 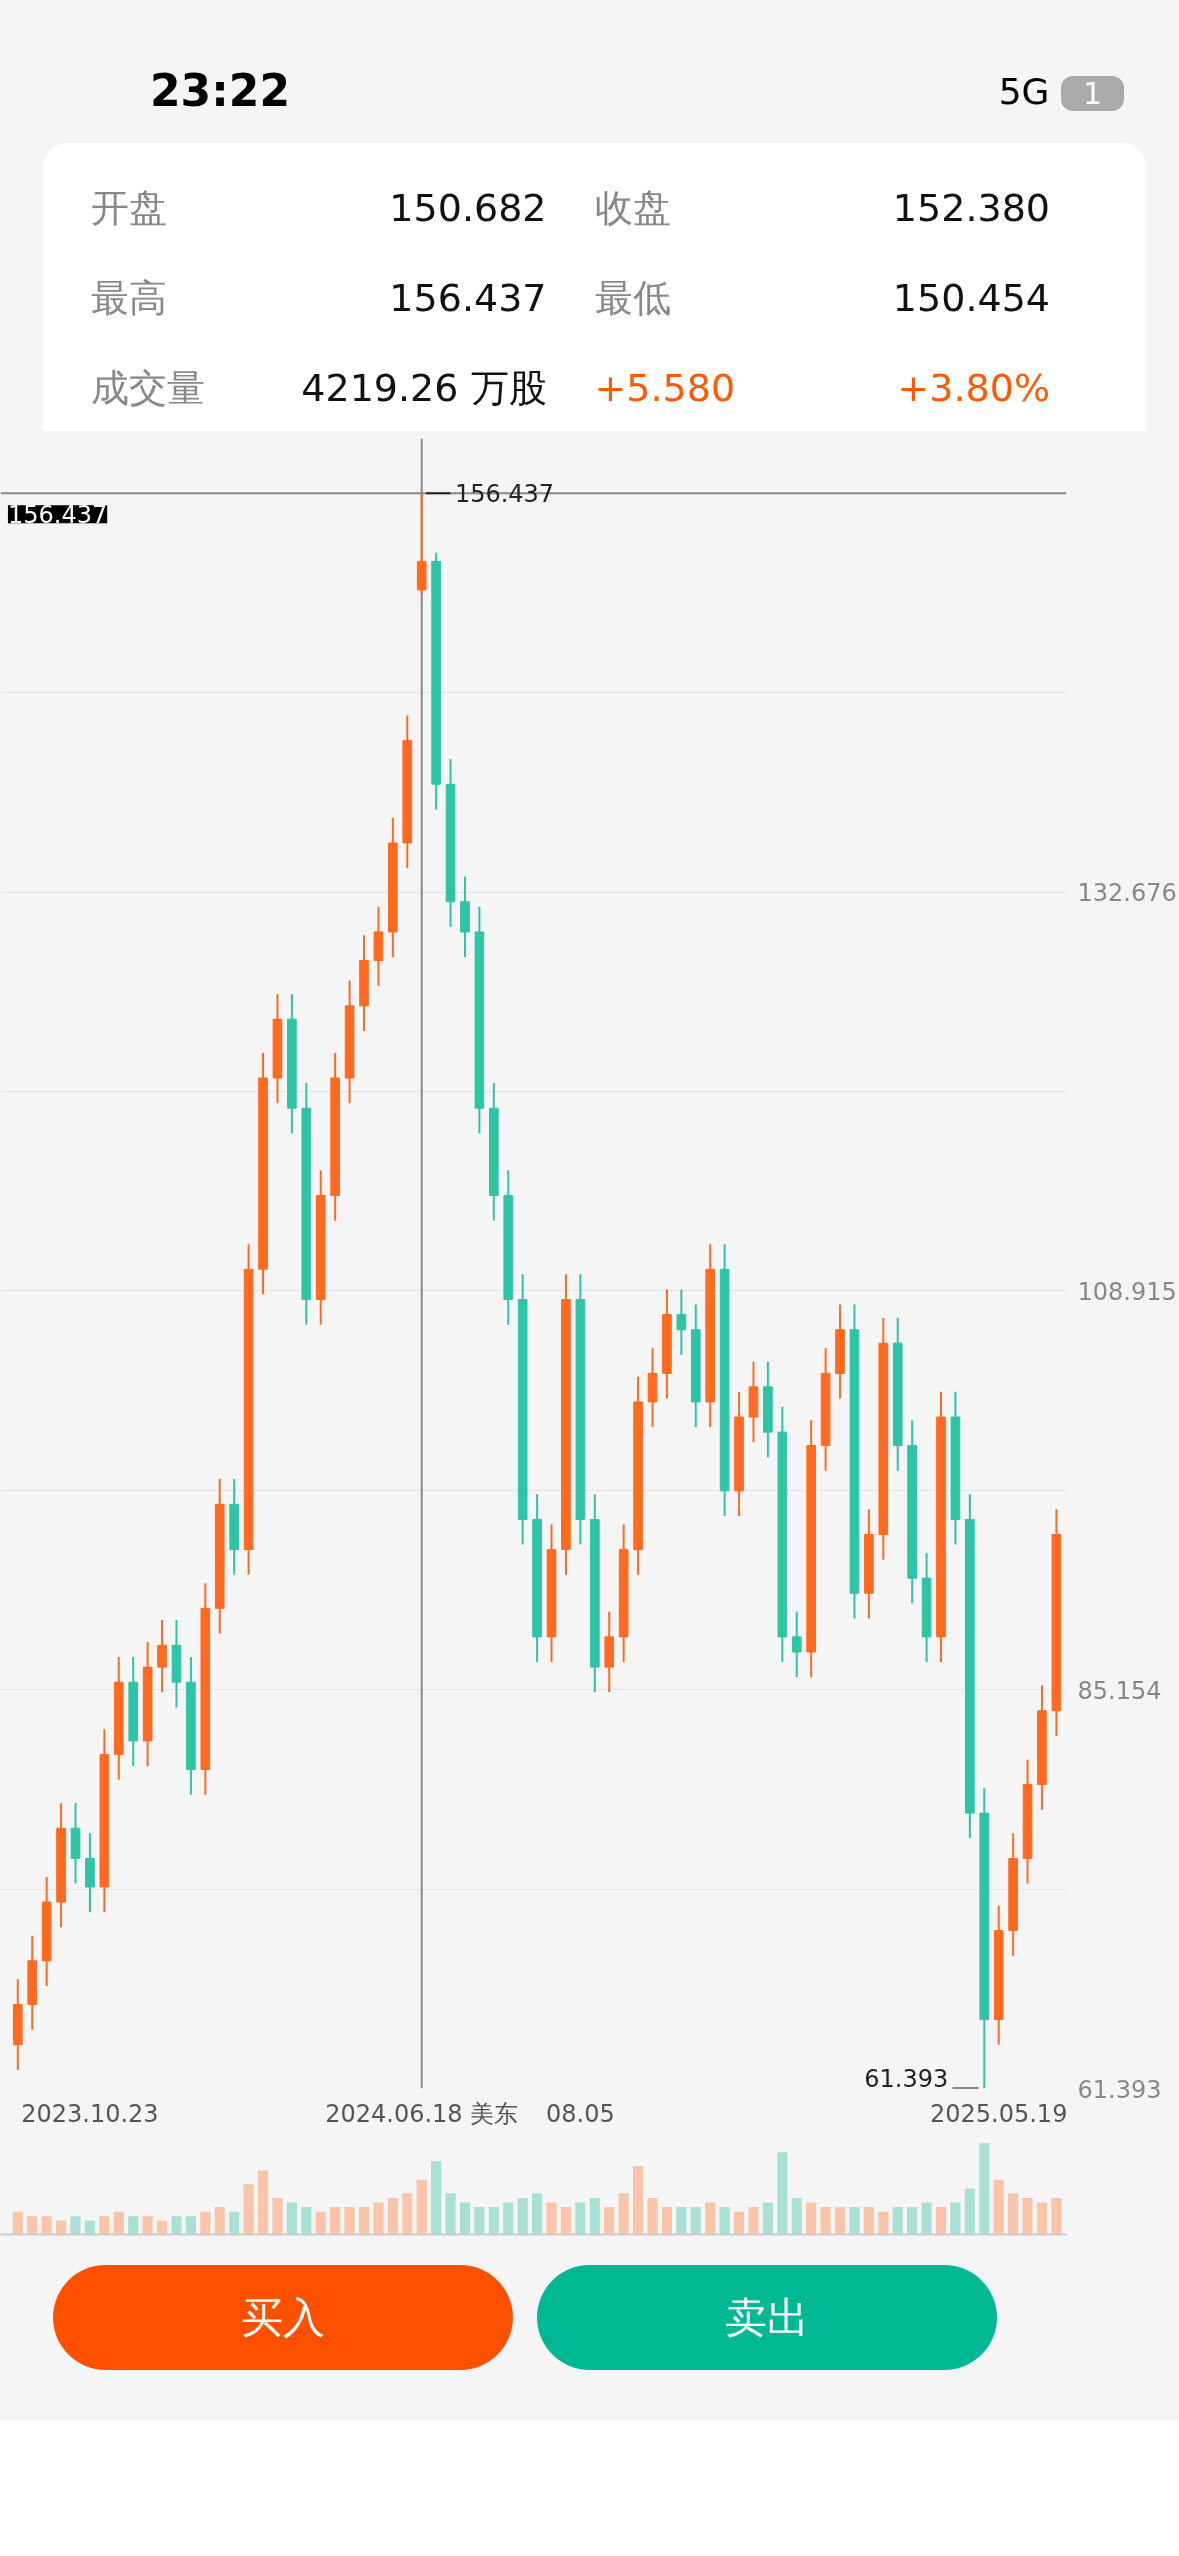 I want to click on y-tick-label: 132.676, so click(x=1127, y=893).